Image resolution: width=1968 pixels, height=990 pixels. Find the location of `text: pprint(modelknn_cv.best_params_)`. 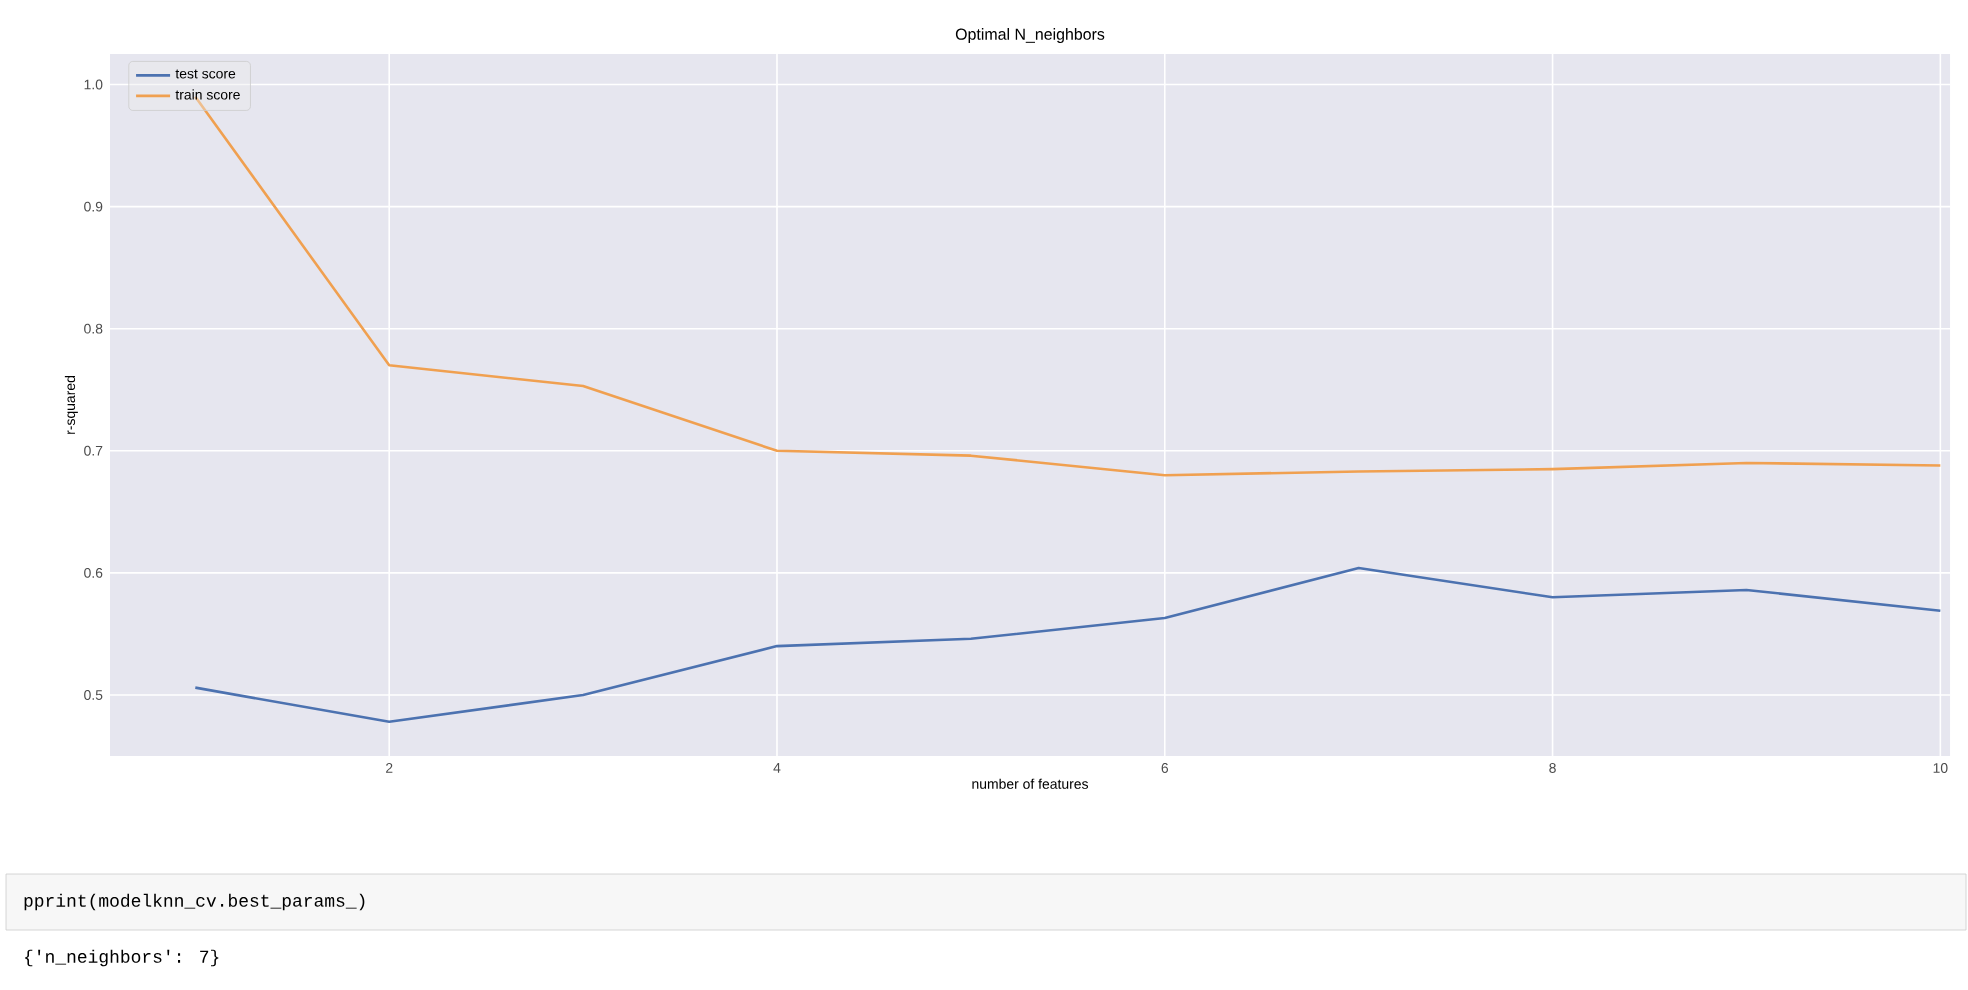

text: pprint(modelknn_cv.best_params_) is located at coordinates (194, 902).